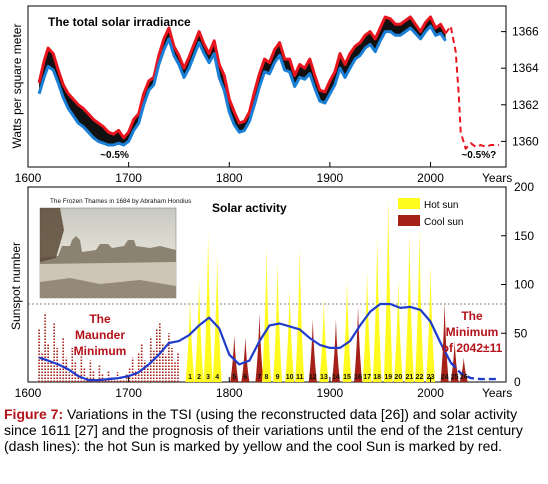 The width and height of the screenshot is (548, 484). What do you see at coordinates (28, 393) in the screenshot?
I see `activity-x-tick-label: 1600` at bounding box center [28, 393].